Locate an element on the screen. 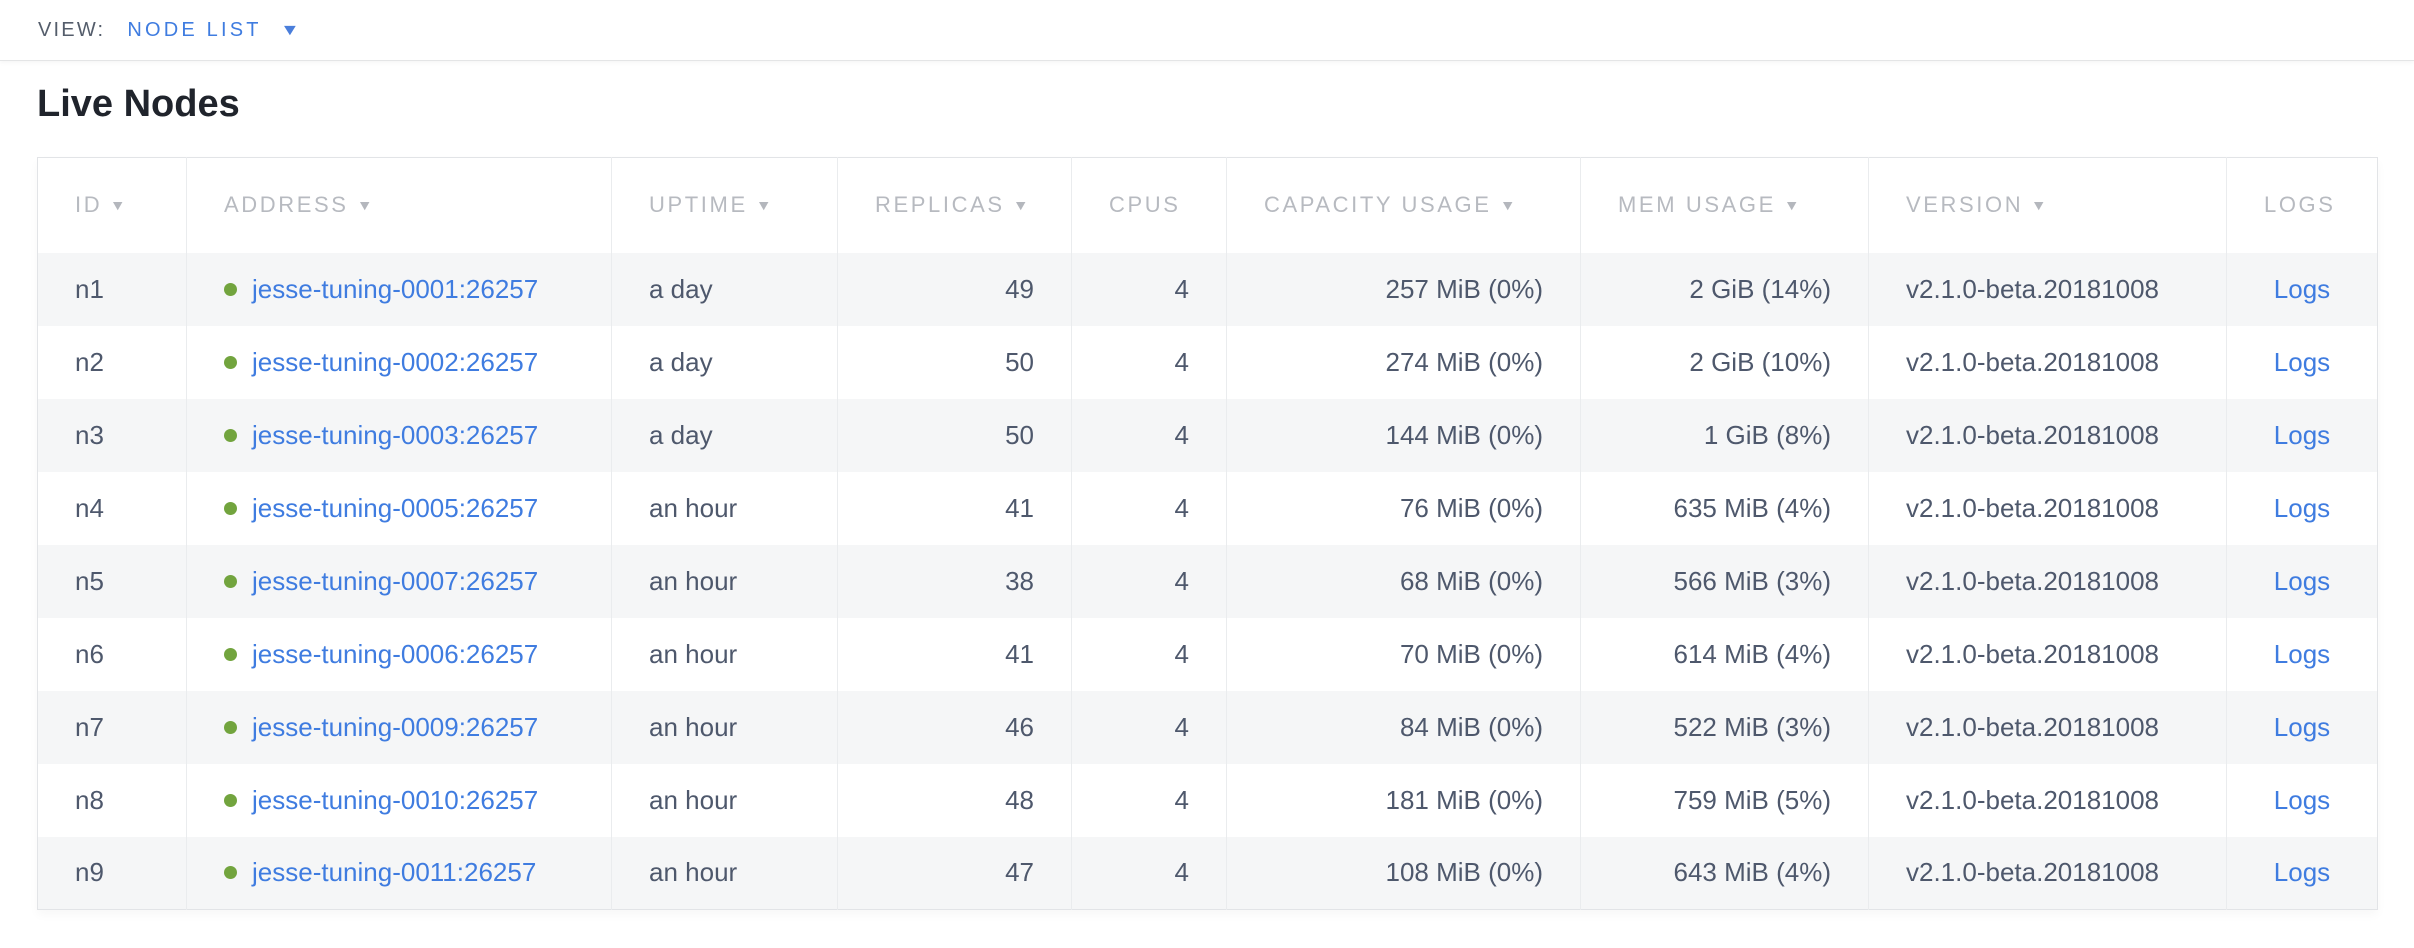 Image resolution: width=2414 pixels, height=948 pixels. column-label: ADDRESS is located at coordinates (286, 205).